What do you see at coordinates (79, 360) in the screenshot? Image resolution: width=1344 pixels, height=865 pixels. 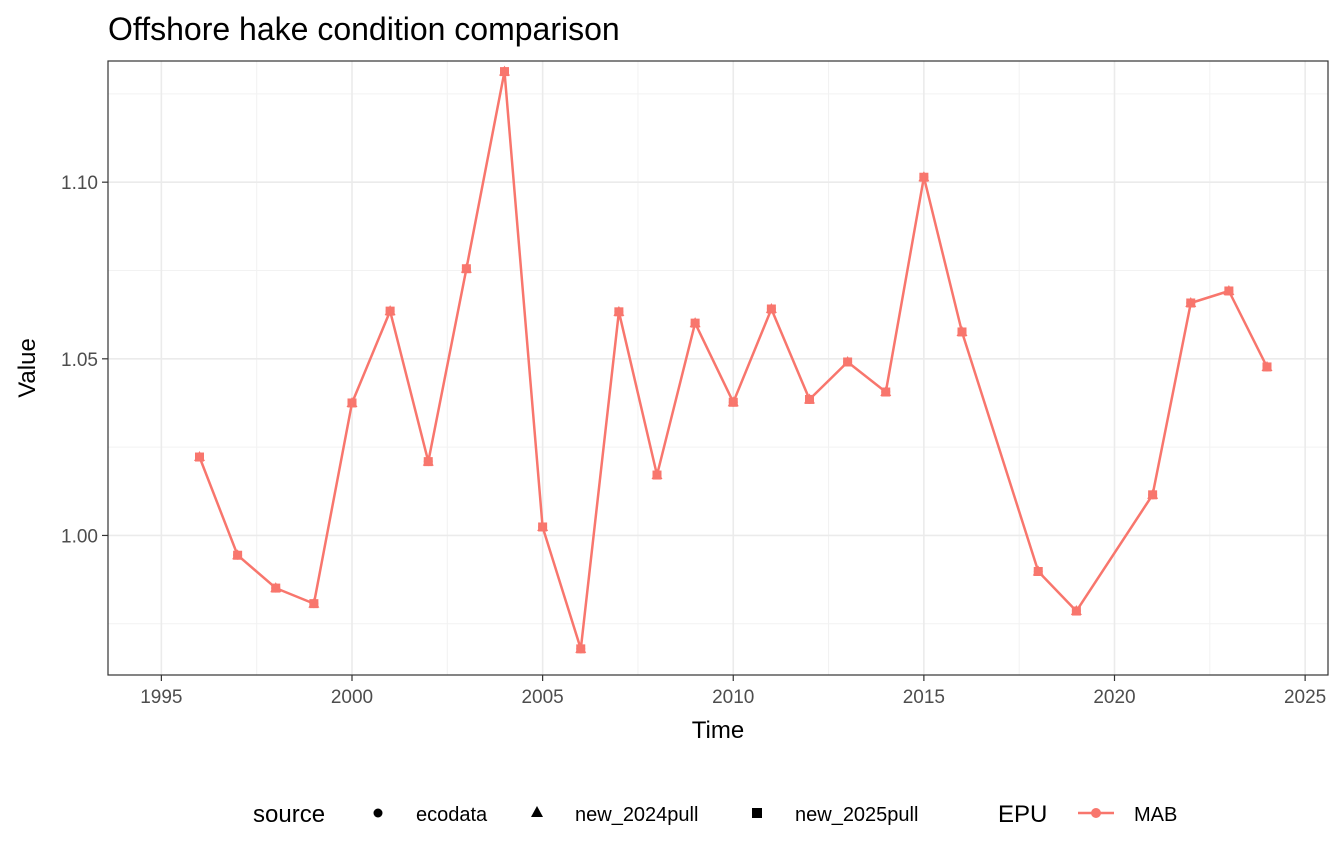 I see `y-tick-label: 1.05` at bounding box center [79, 360].